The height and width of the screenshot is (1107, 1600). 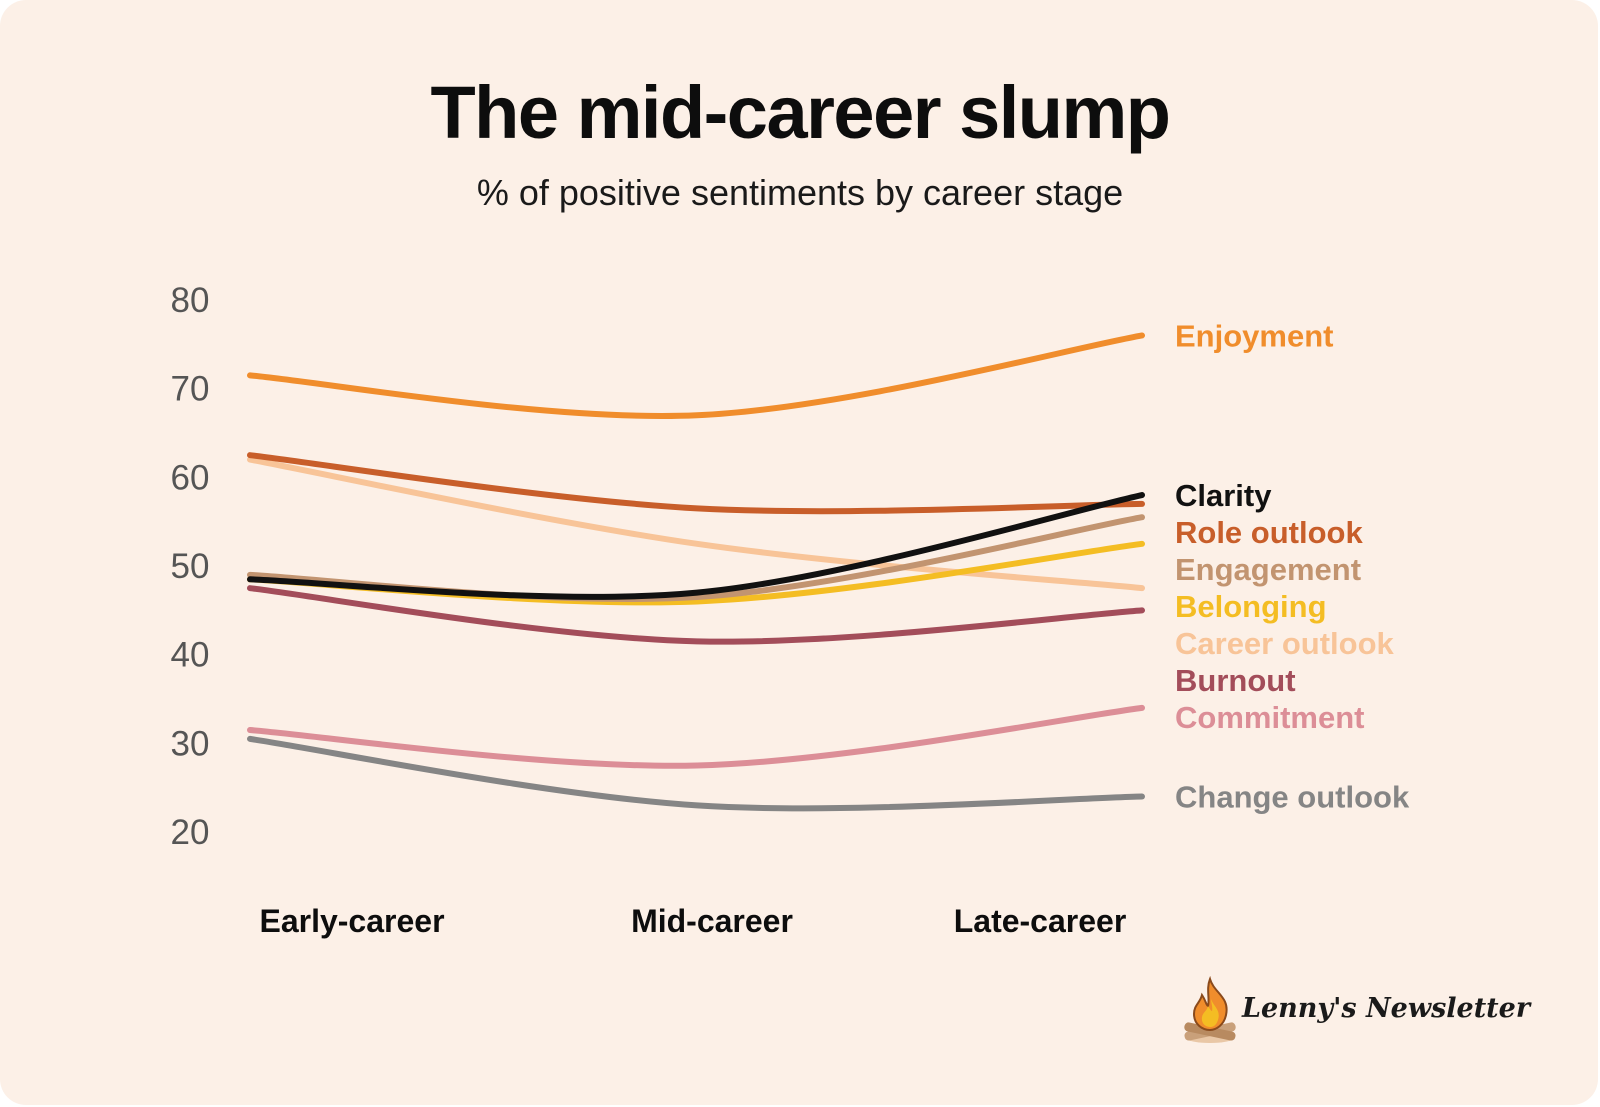 I want to click on brand-name: Lenny's Newsletter, so click(x=1386, y=1008).